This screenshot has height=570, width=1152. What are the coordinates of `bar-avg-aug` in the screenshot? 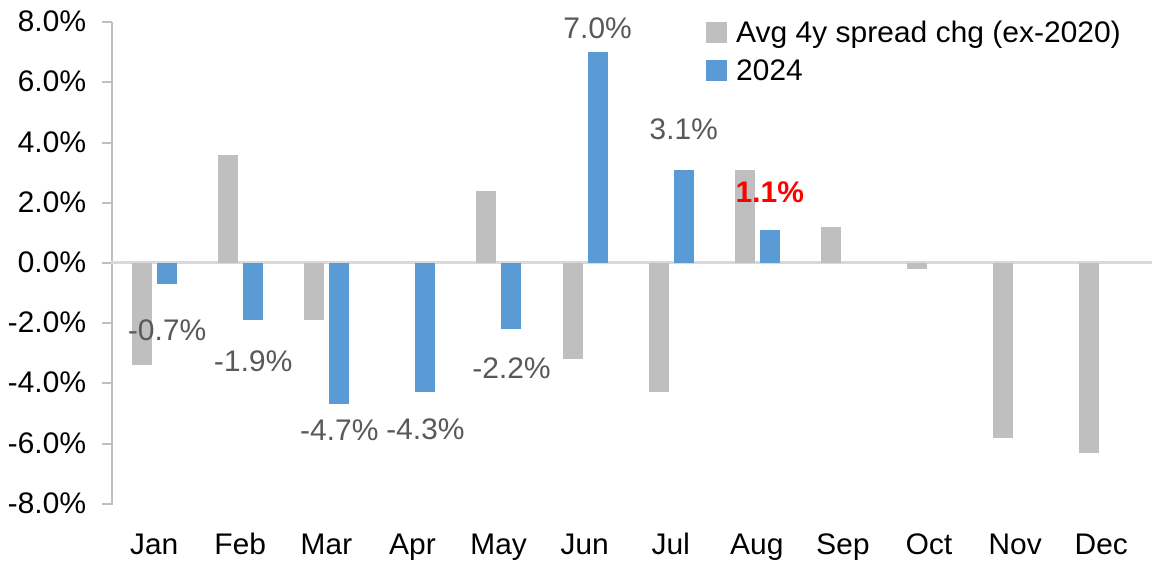 It's located at (744, 216).